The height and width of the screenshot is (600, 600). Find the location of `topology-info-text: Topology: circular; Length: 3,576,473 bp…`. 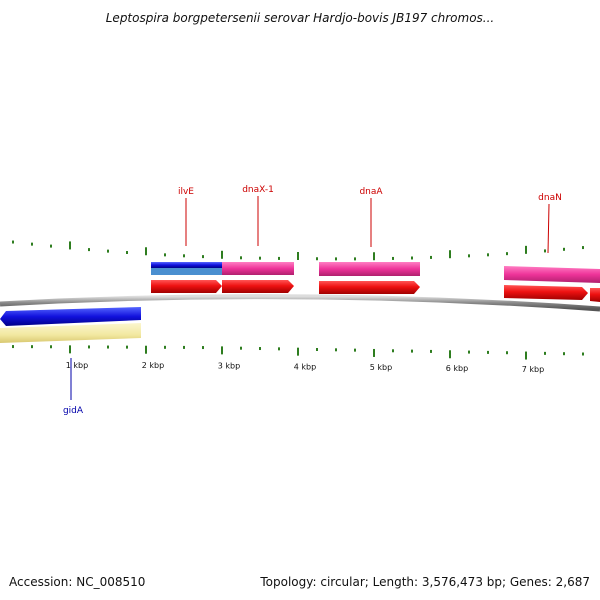

topology-info-text: Topology: circular; Length: 3,576,473 bp… is located at coordinates (424, 582).